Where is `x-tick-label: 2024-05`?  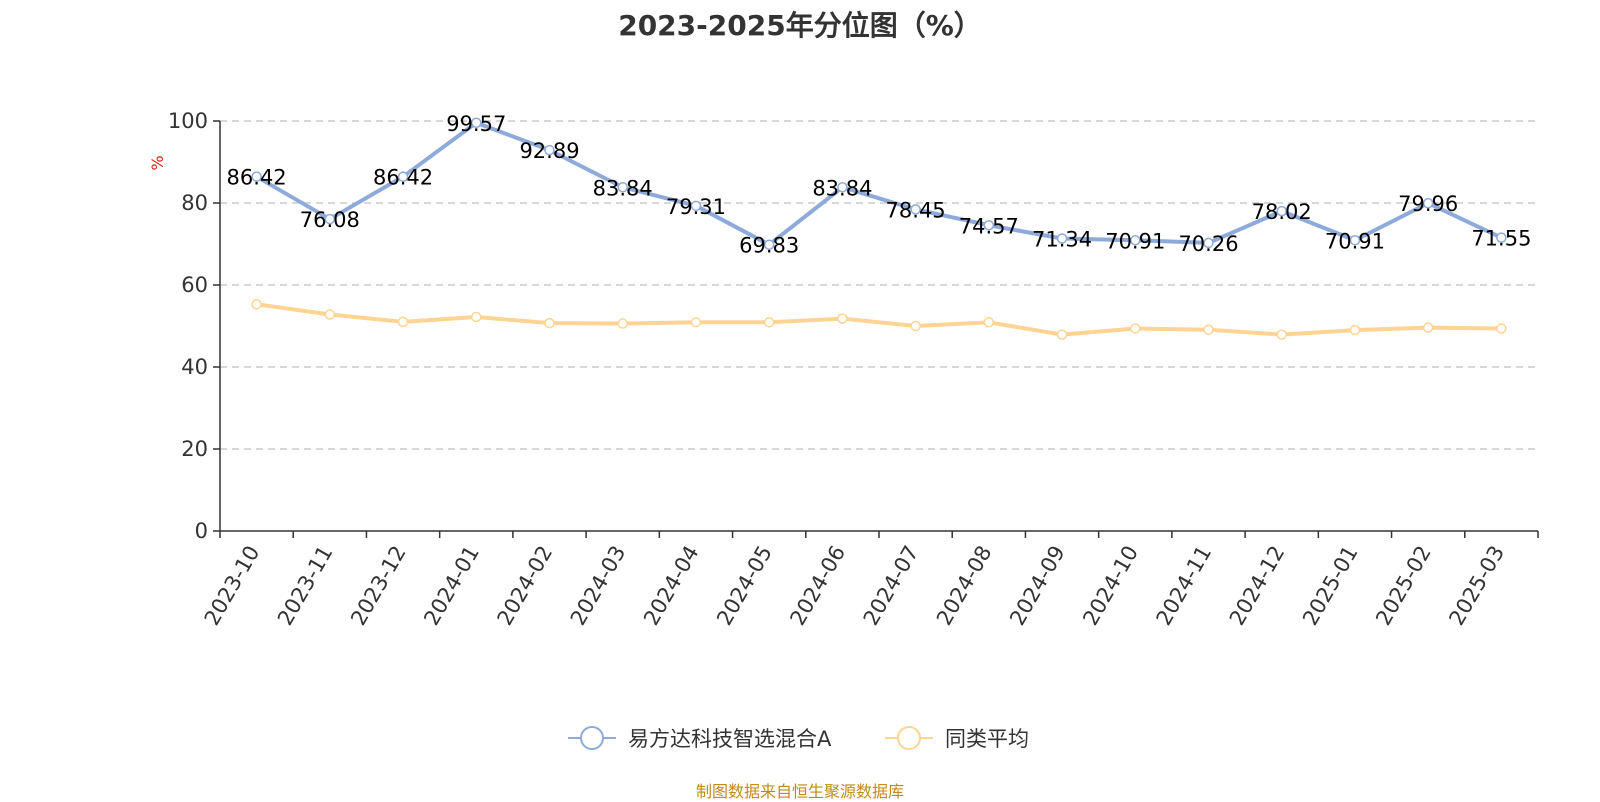 x-tick-label: 2024-05 is located at coordinates (744, 586).